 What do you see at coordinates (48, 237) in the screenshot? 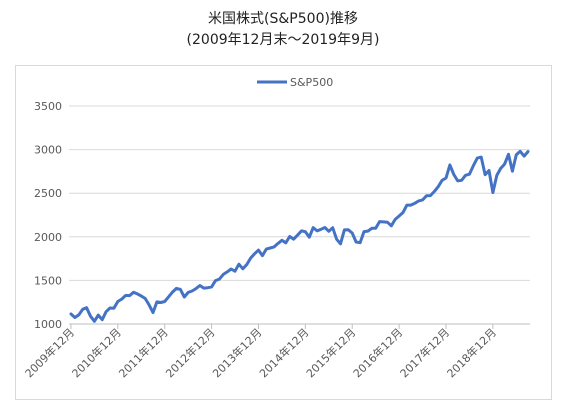
I see `y-tick-label: 2000` at bounding box center [48, 237].